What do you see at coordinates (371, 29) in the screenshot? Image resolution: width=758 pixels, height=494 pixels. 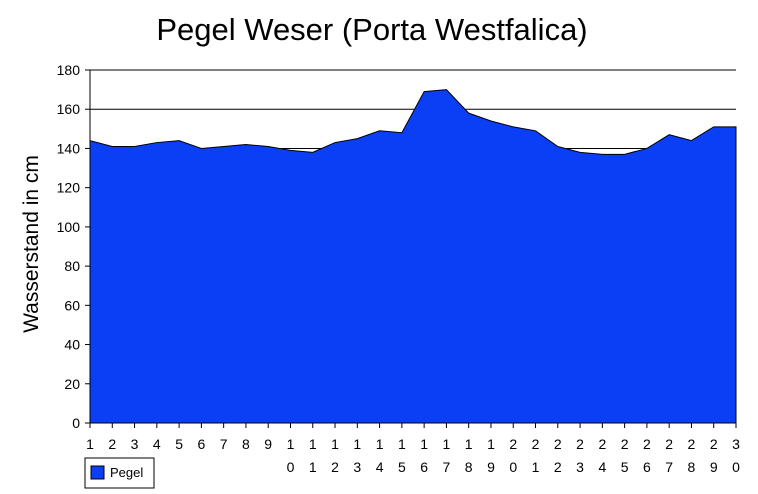 I see `chart-title: Pegel Weser (Porta Westfalica)` at bounding box center [371, 29].